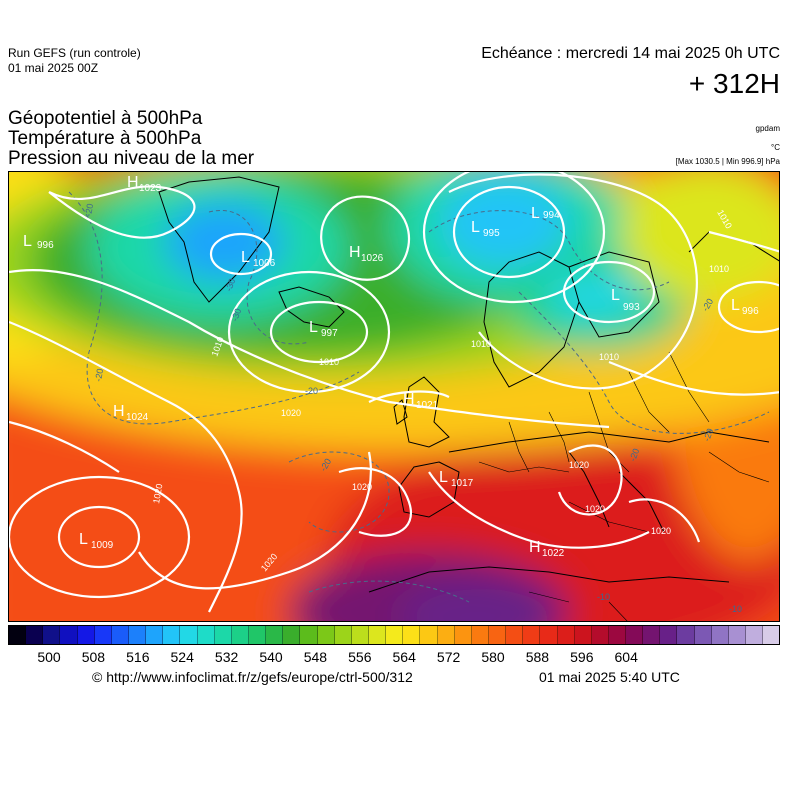 The height and width of the screenshot is (789, 788). What do you see at coordinates (609, 677) in the screenshot?
I see `generation-time: 01 mai 2025 5:40 UTC` at bounding box center [609, 677].